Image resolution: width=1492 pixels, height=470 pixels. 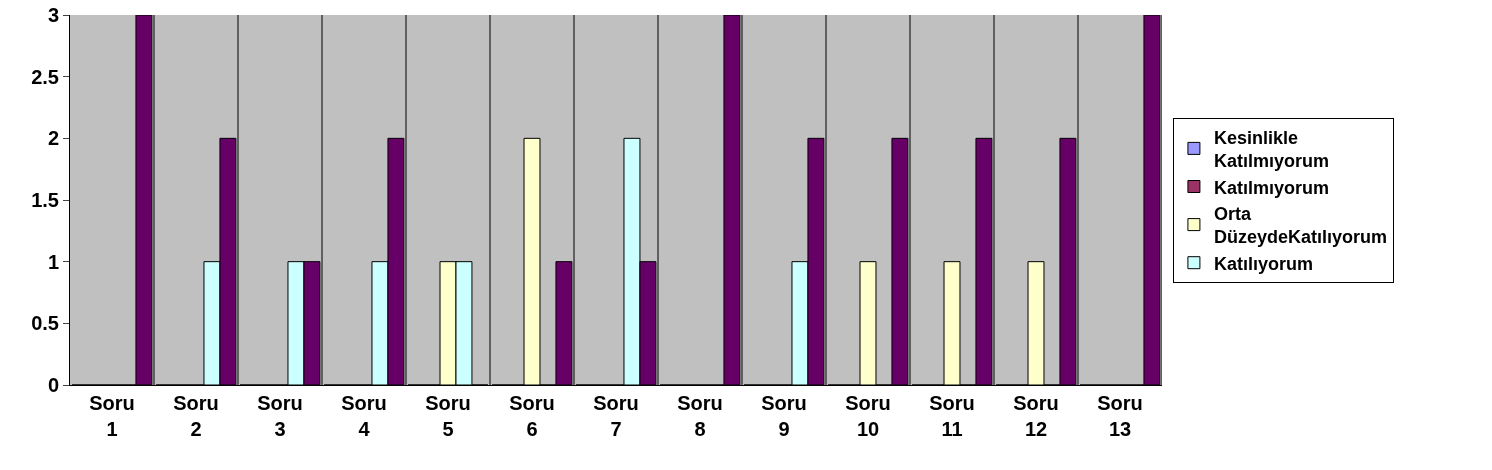 What do you see at coordinates (196, 416) in the screenshot?
I see `x-tick-label: Soru 2` at bounding box center [196, 416].